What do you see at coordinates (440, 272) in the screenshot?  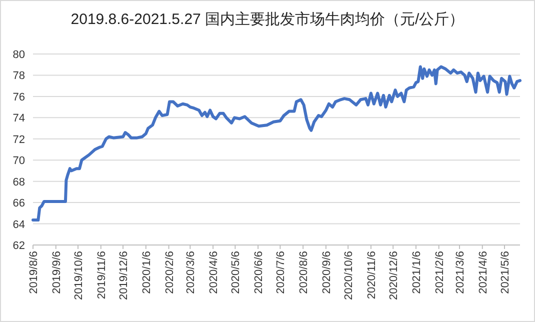 I see `x-tick-label: 2021/2/6` at bounding box center [440, 272].